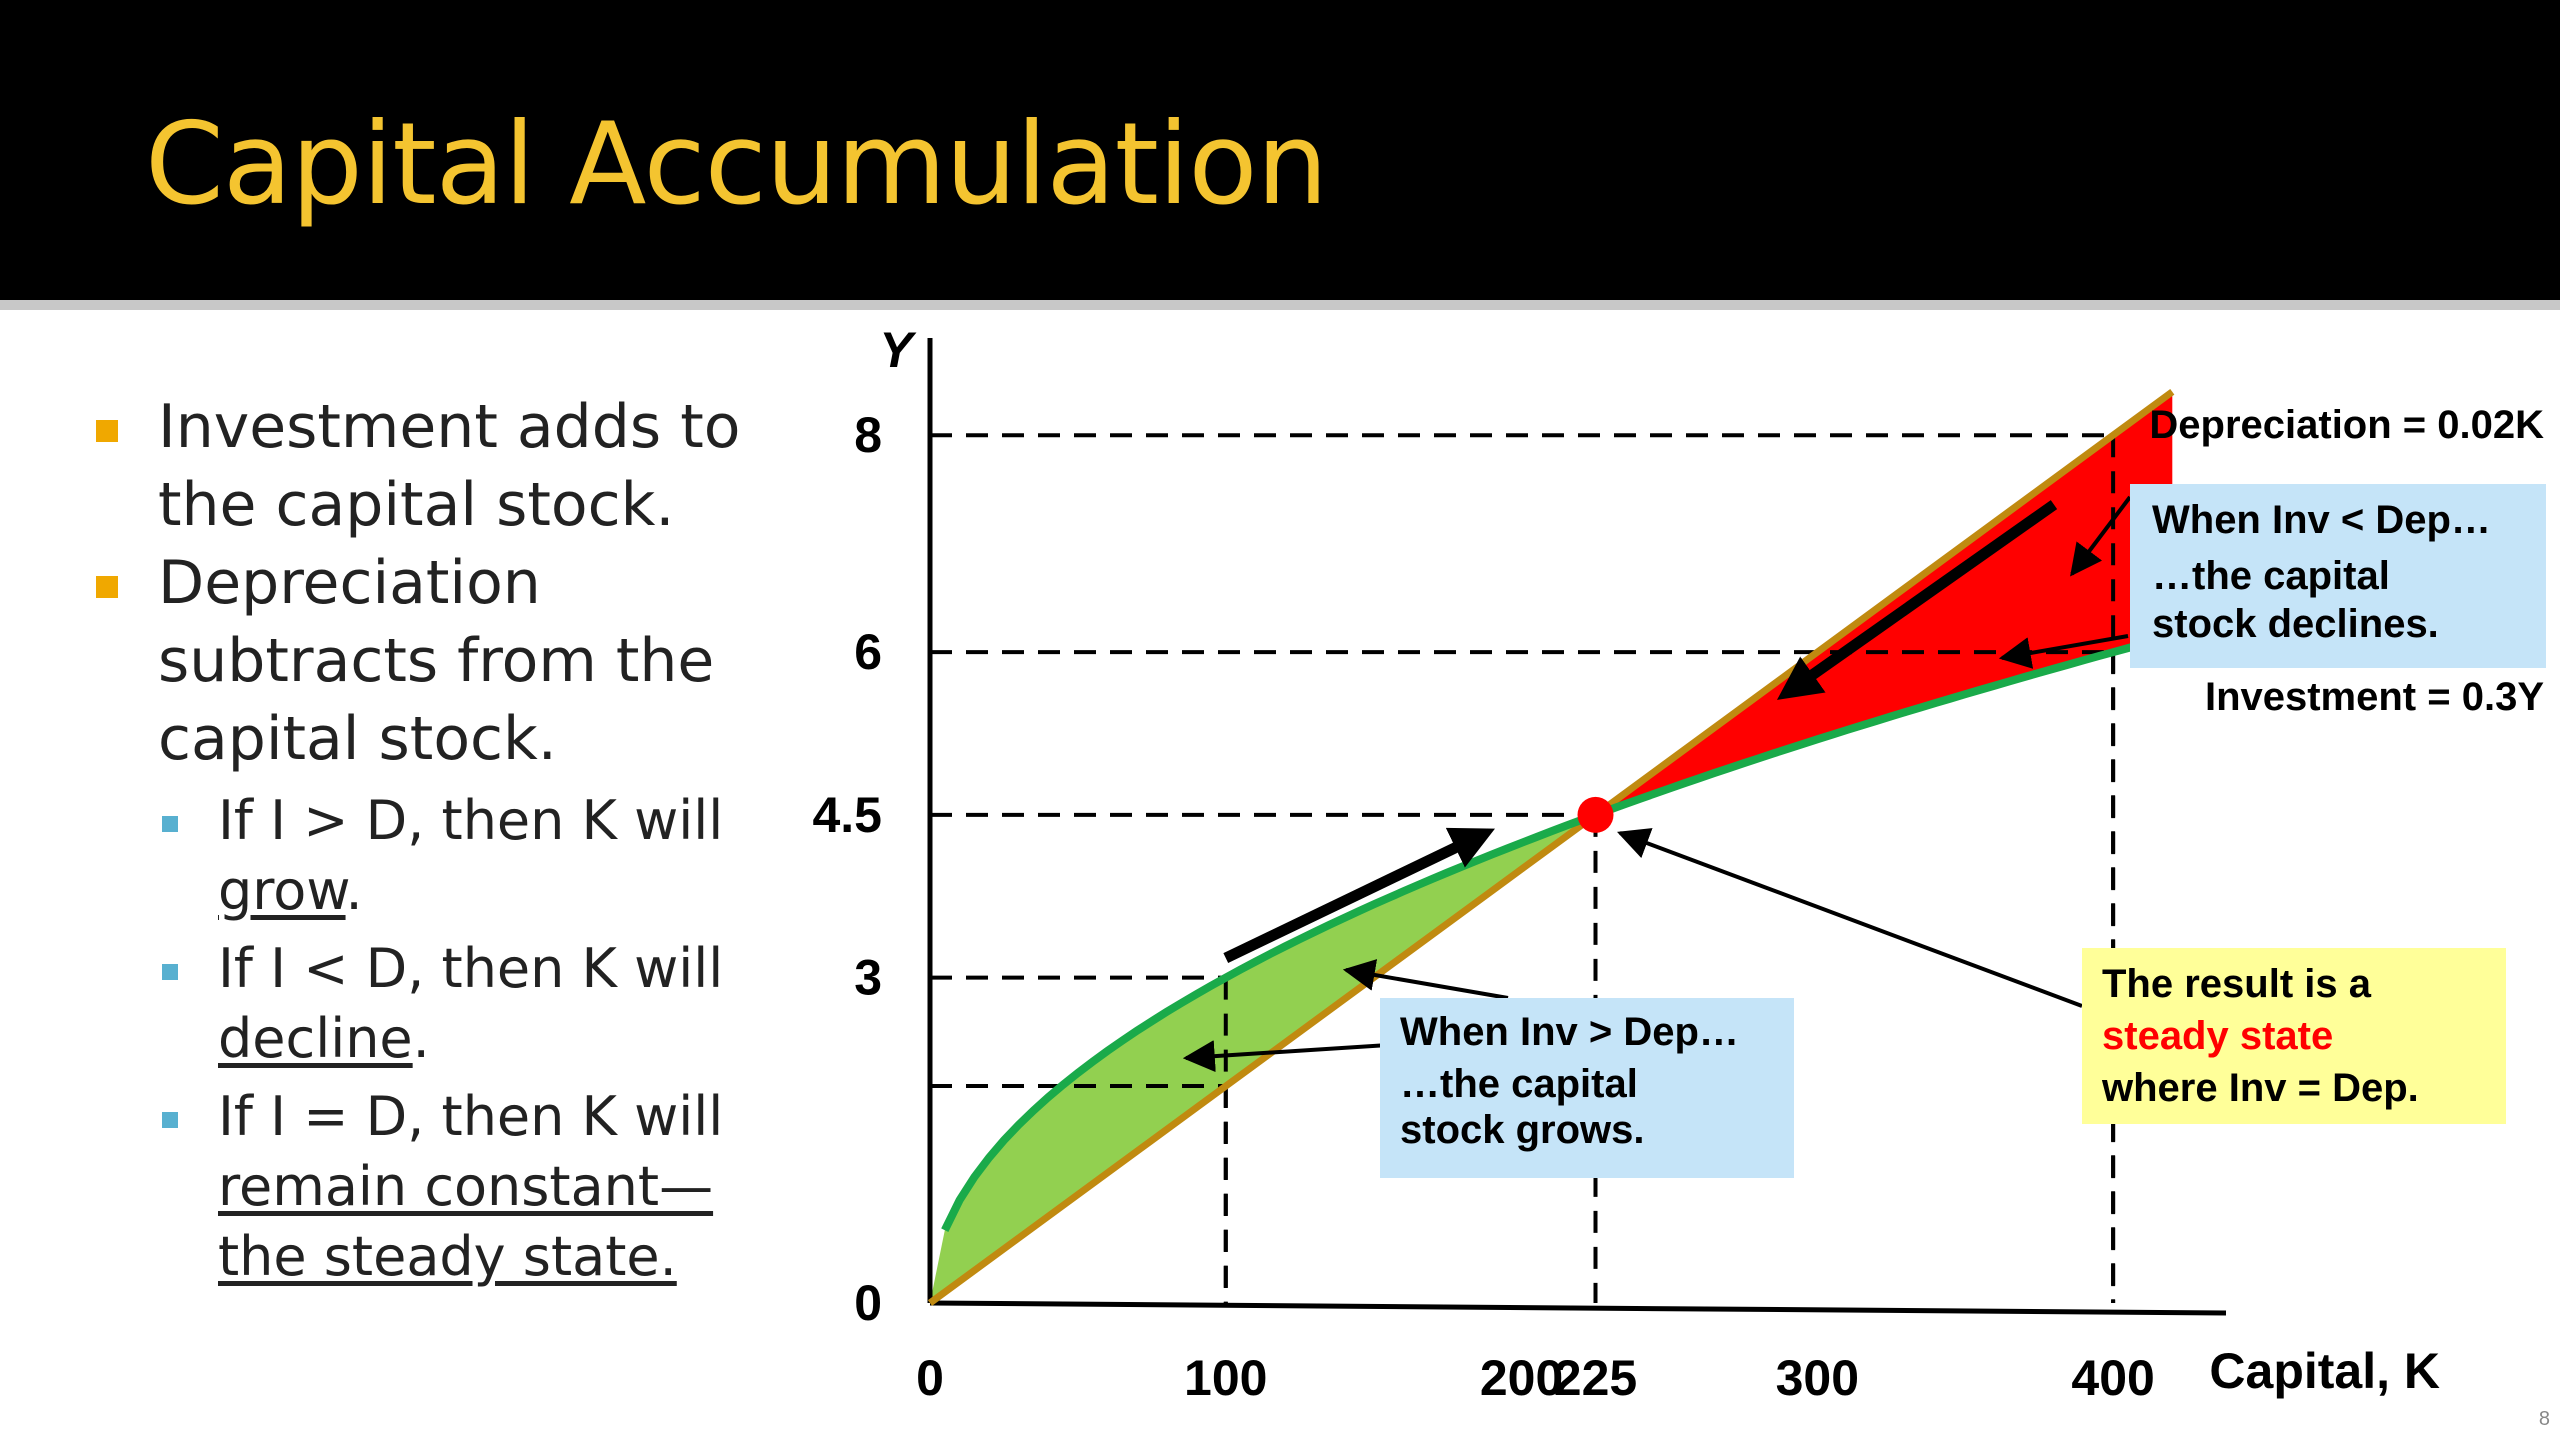  What do you see at coordinates (1522, 1130) in the screenshot?
I see `annotation-line: stock grows.` at bounding box center [1522, 1130].